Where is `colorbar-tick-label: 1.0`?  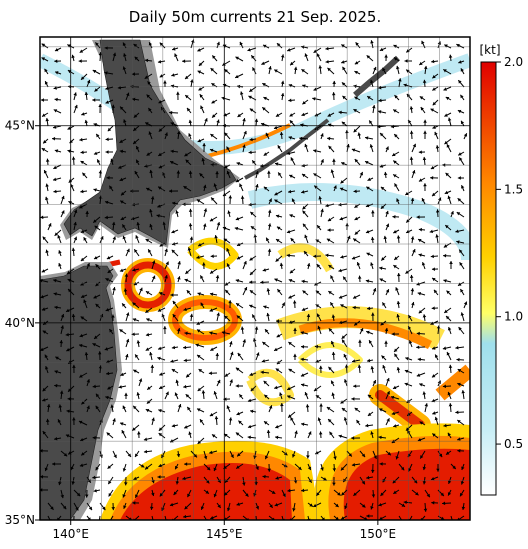
colorbar-tick-label: 1.0 is located at coordinates (513, 317).